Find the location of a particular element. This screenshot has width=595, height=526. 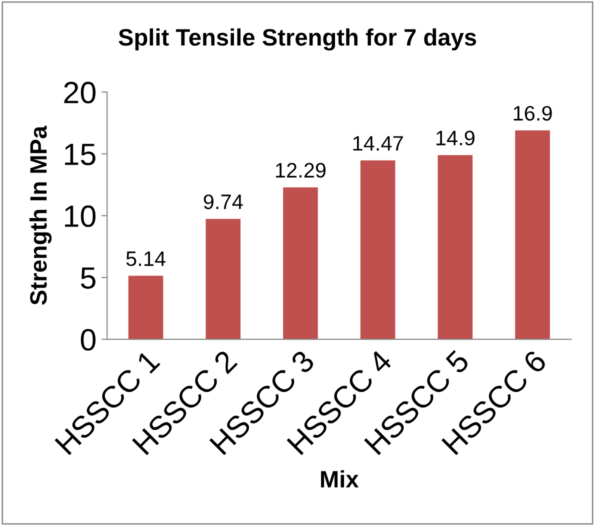

data-label: 5.14 is located at coordinates (146, 259).